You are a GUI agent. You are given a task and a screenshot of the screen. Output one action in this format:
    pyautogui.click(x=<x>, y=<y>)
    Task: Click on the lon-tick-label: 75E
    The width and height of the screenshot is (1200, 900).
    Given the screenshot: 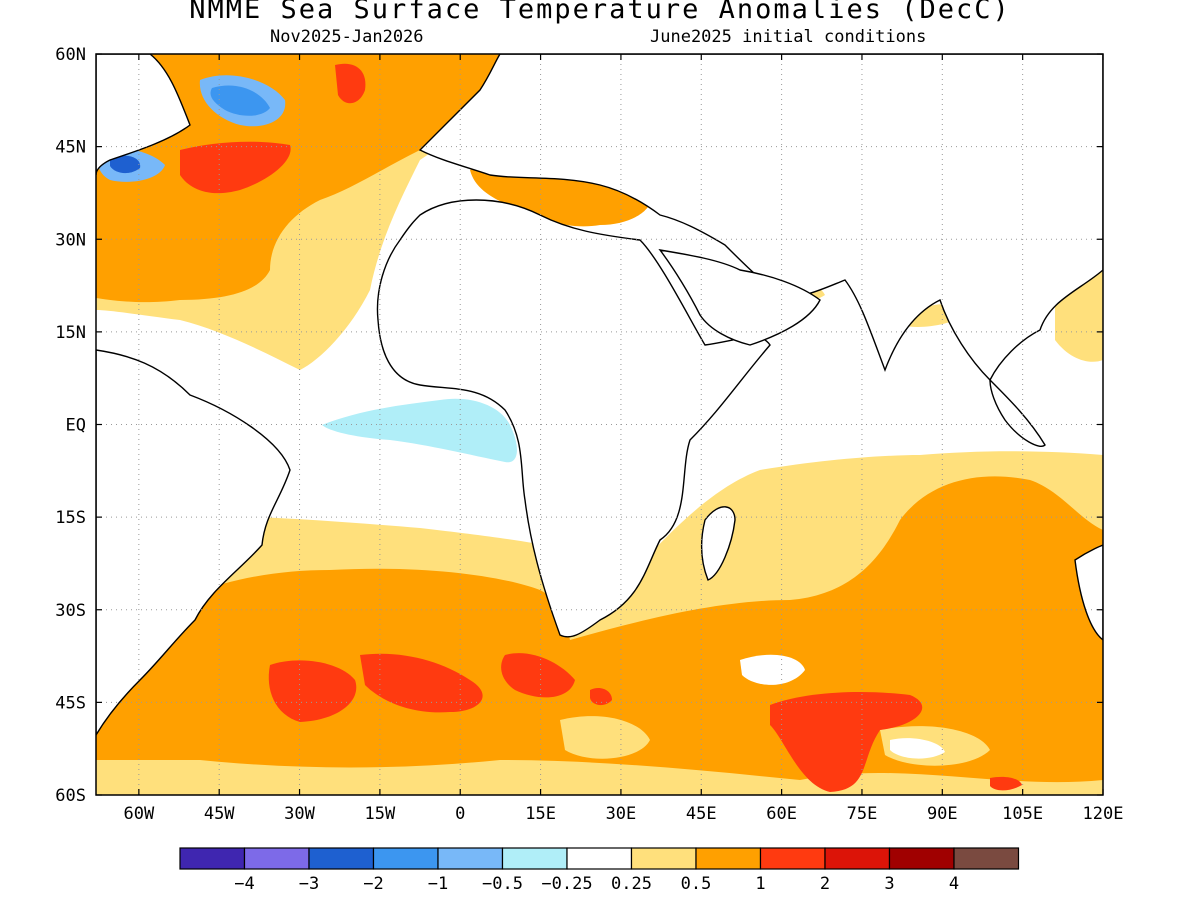 What is the action you would take?
    pyautogui.click(x=862, y=814)
    